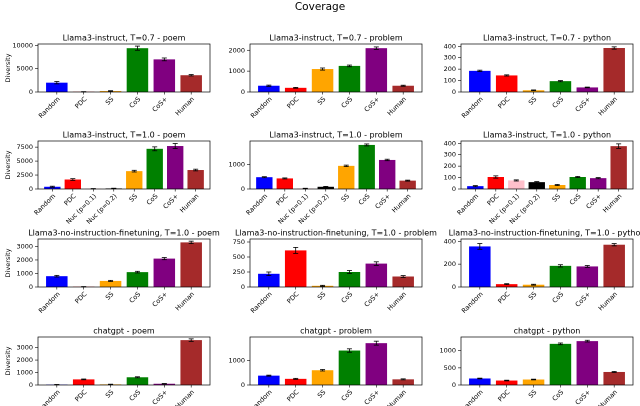 Image resolution: width=640 pixels, height=406 pixels. I want to click on y-tick-label: 7500, so click(24, 147).